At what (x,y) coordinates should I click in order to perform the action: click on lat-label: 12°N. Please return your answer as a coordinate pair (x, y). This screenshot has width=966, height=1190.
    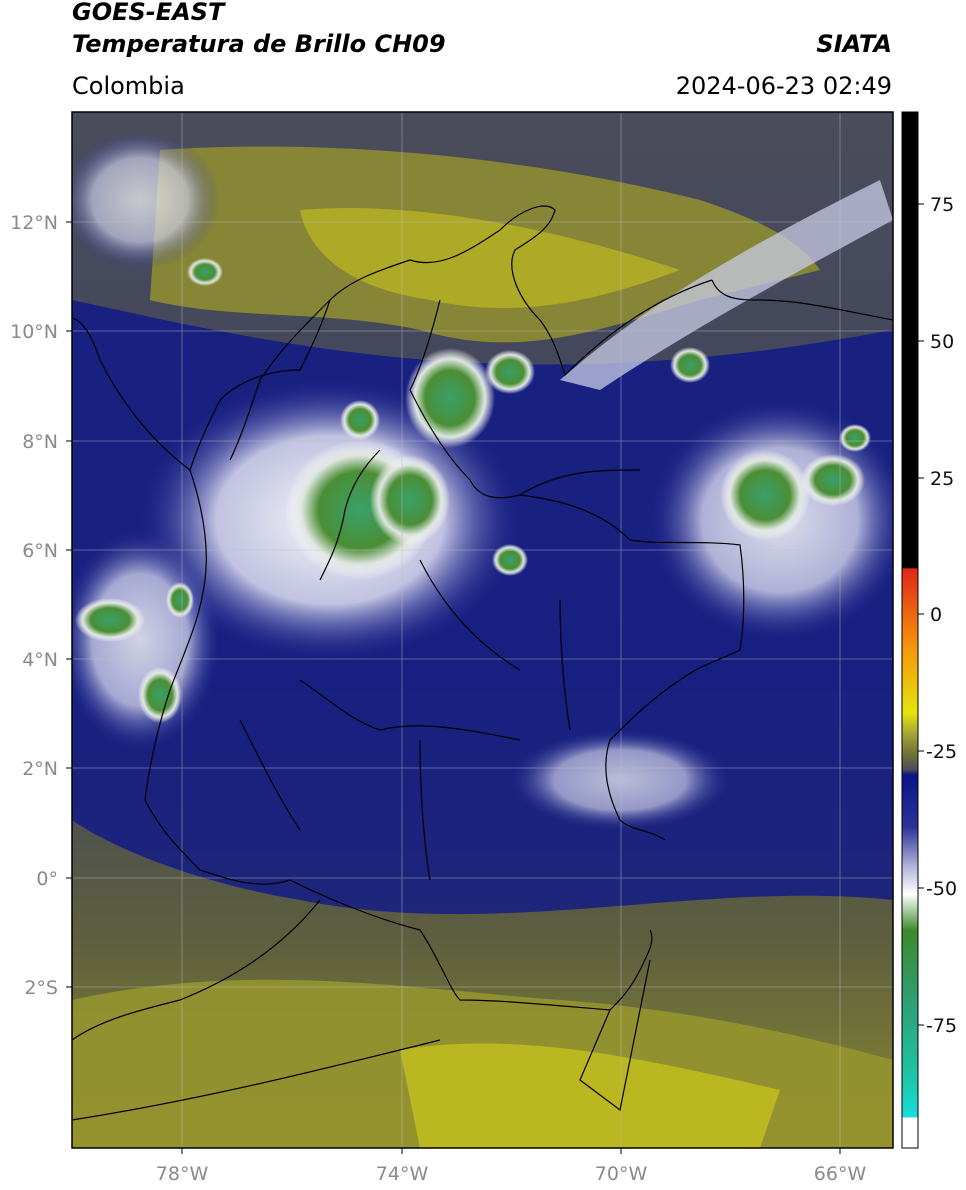
    Looking at the image, I should click on (34, 223).